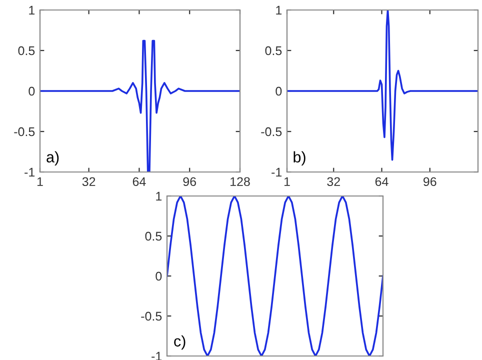  I want to click on x-tick-label: 128, so click(240, 181).